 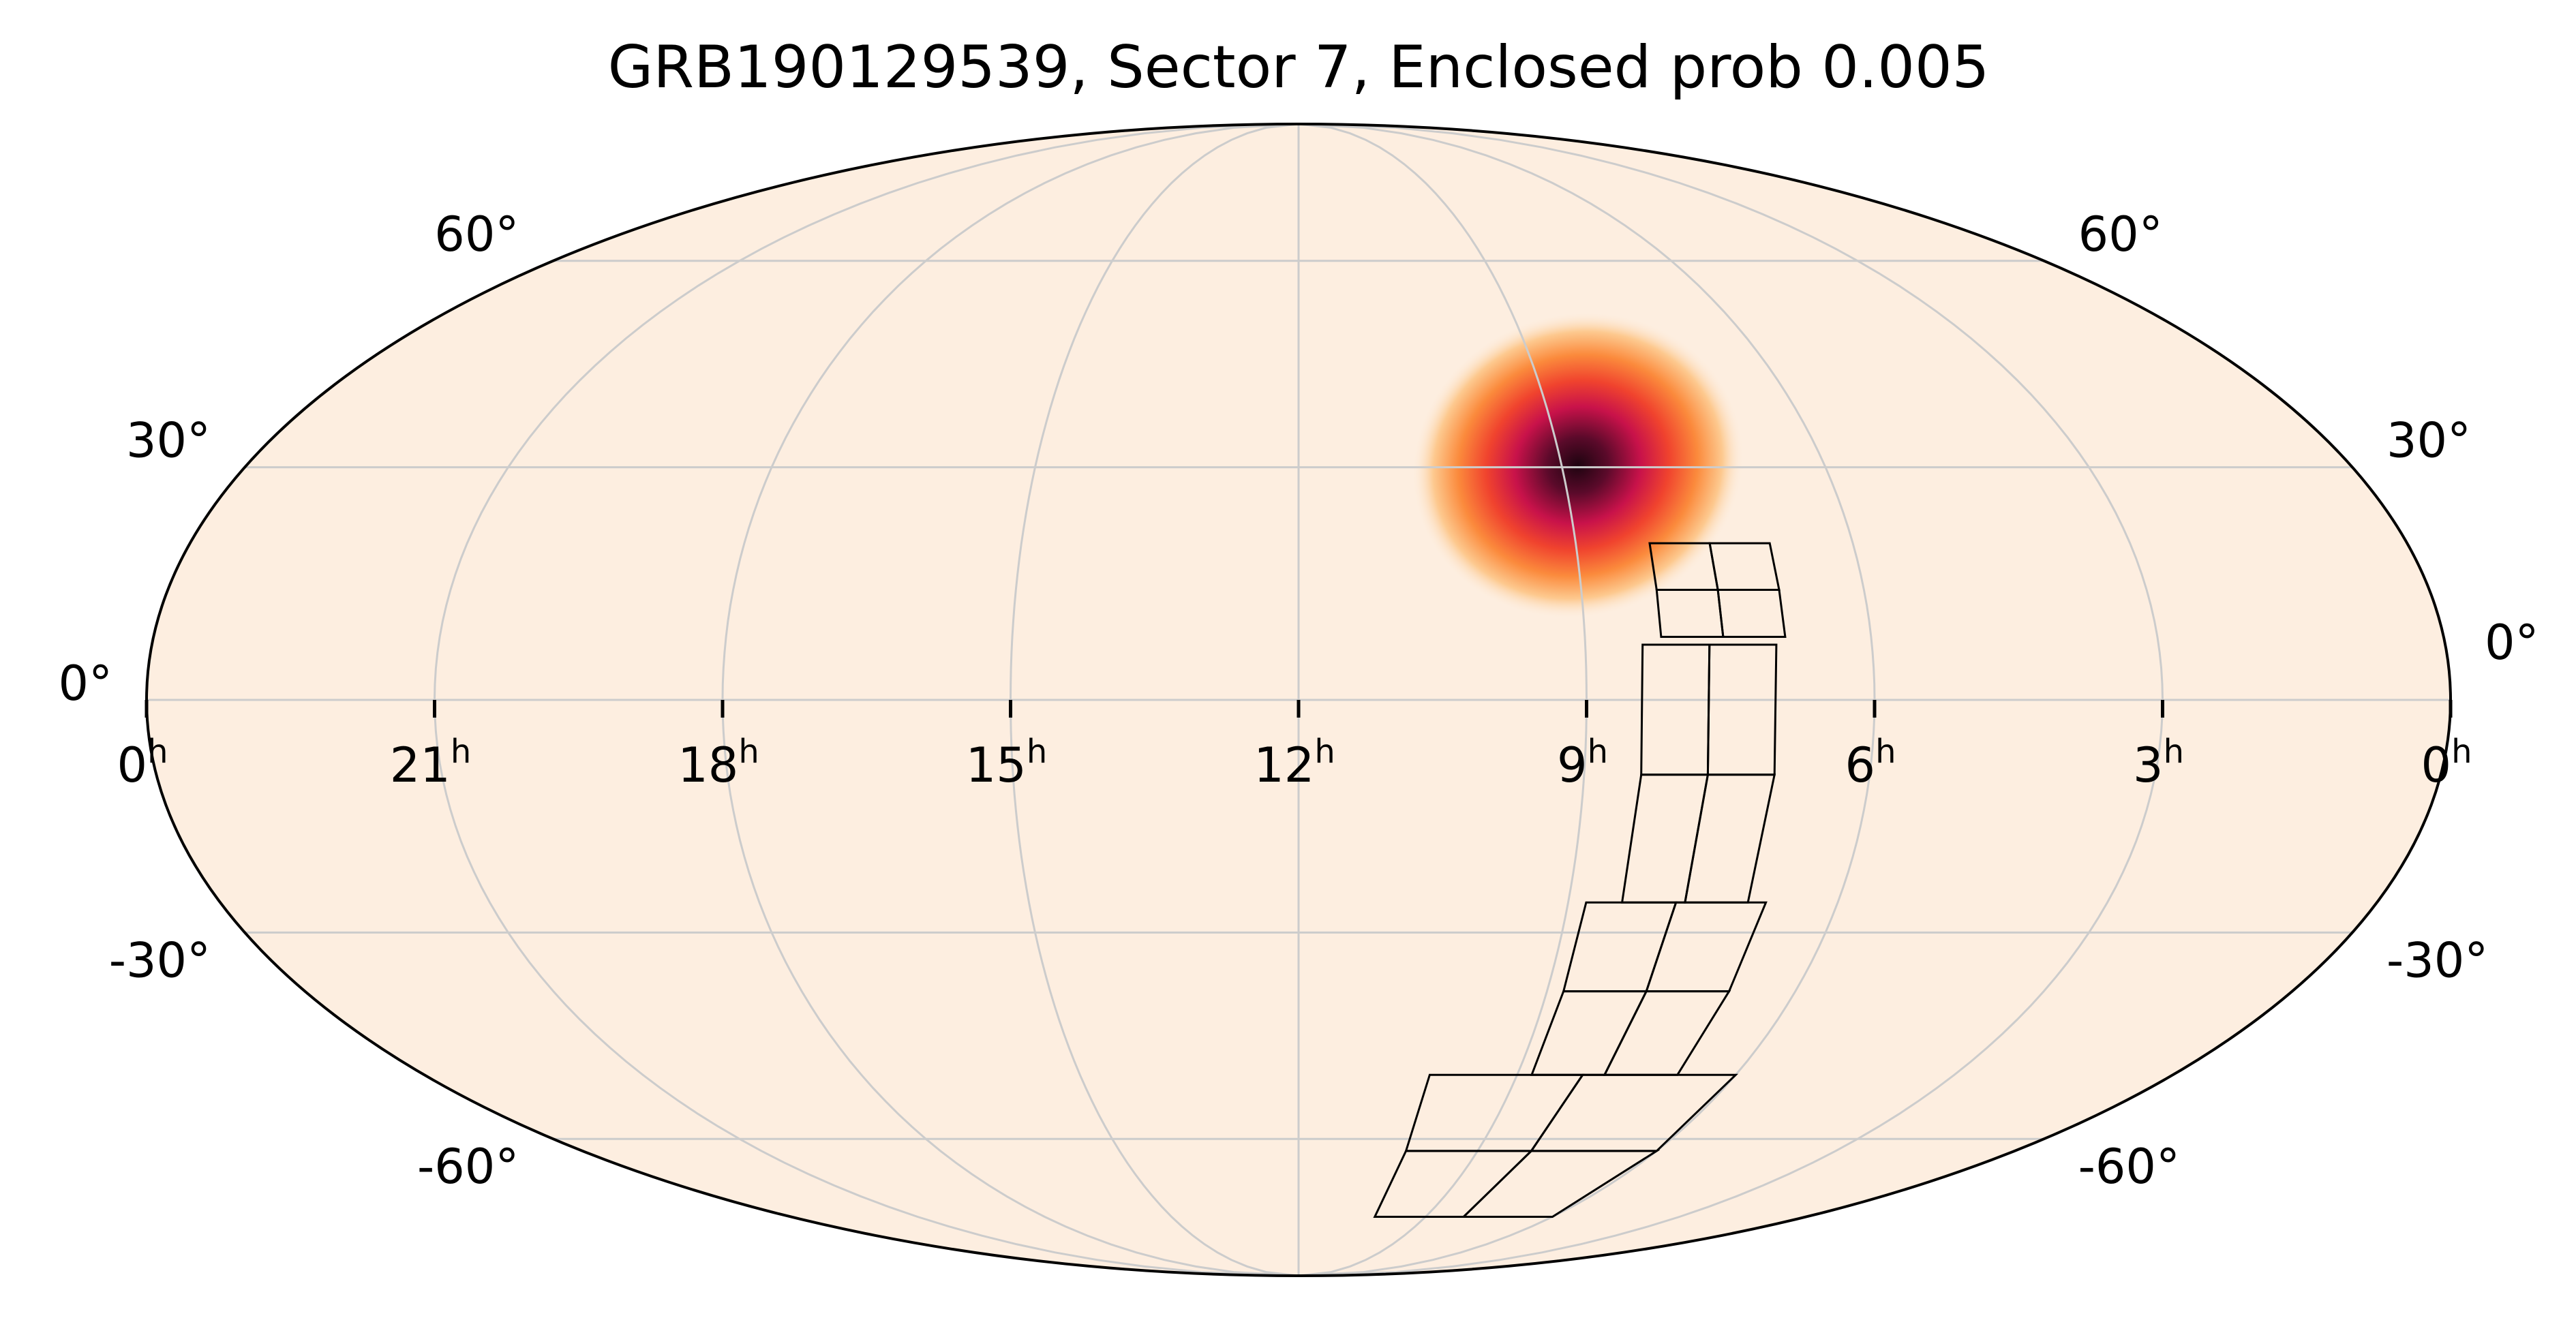 What do you see at coordinates (2428, 441) in the screenshot?
I see `dec-tick-label-right: 30°` at bounding box center [2428, 441].